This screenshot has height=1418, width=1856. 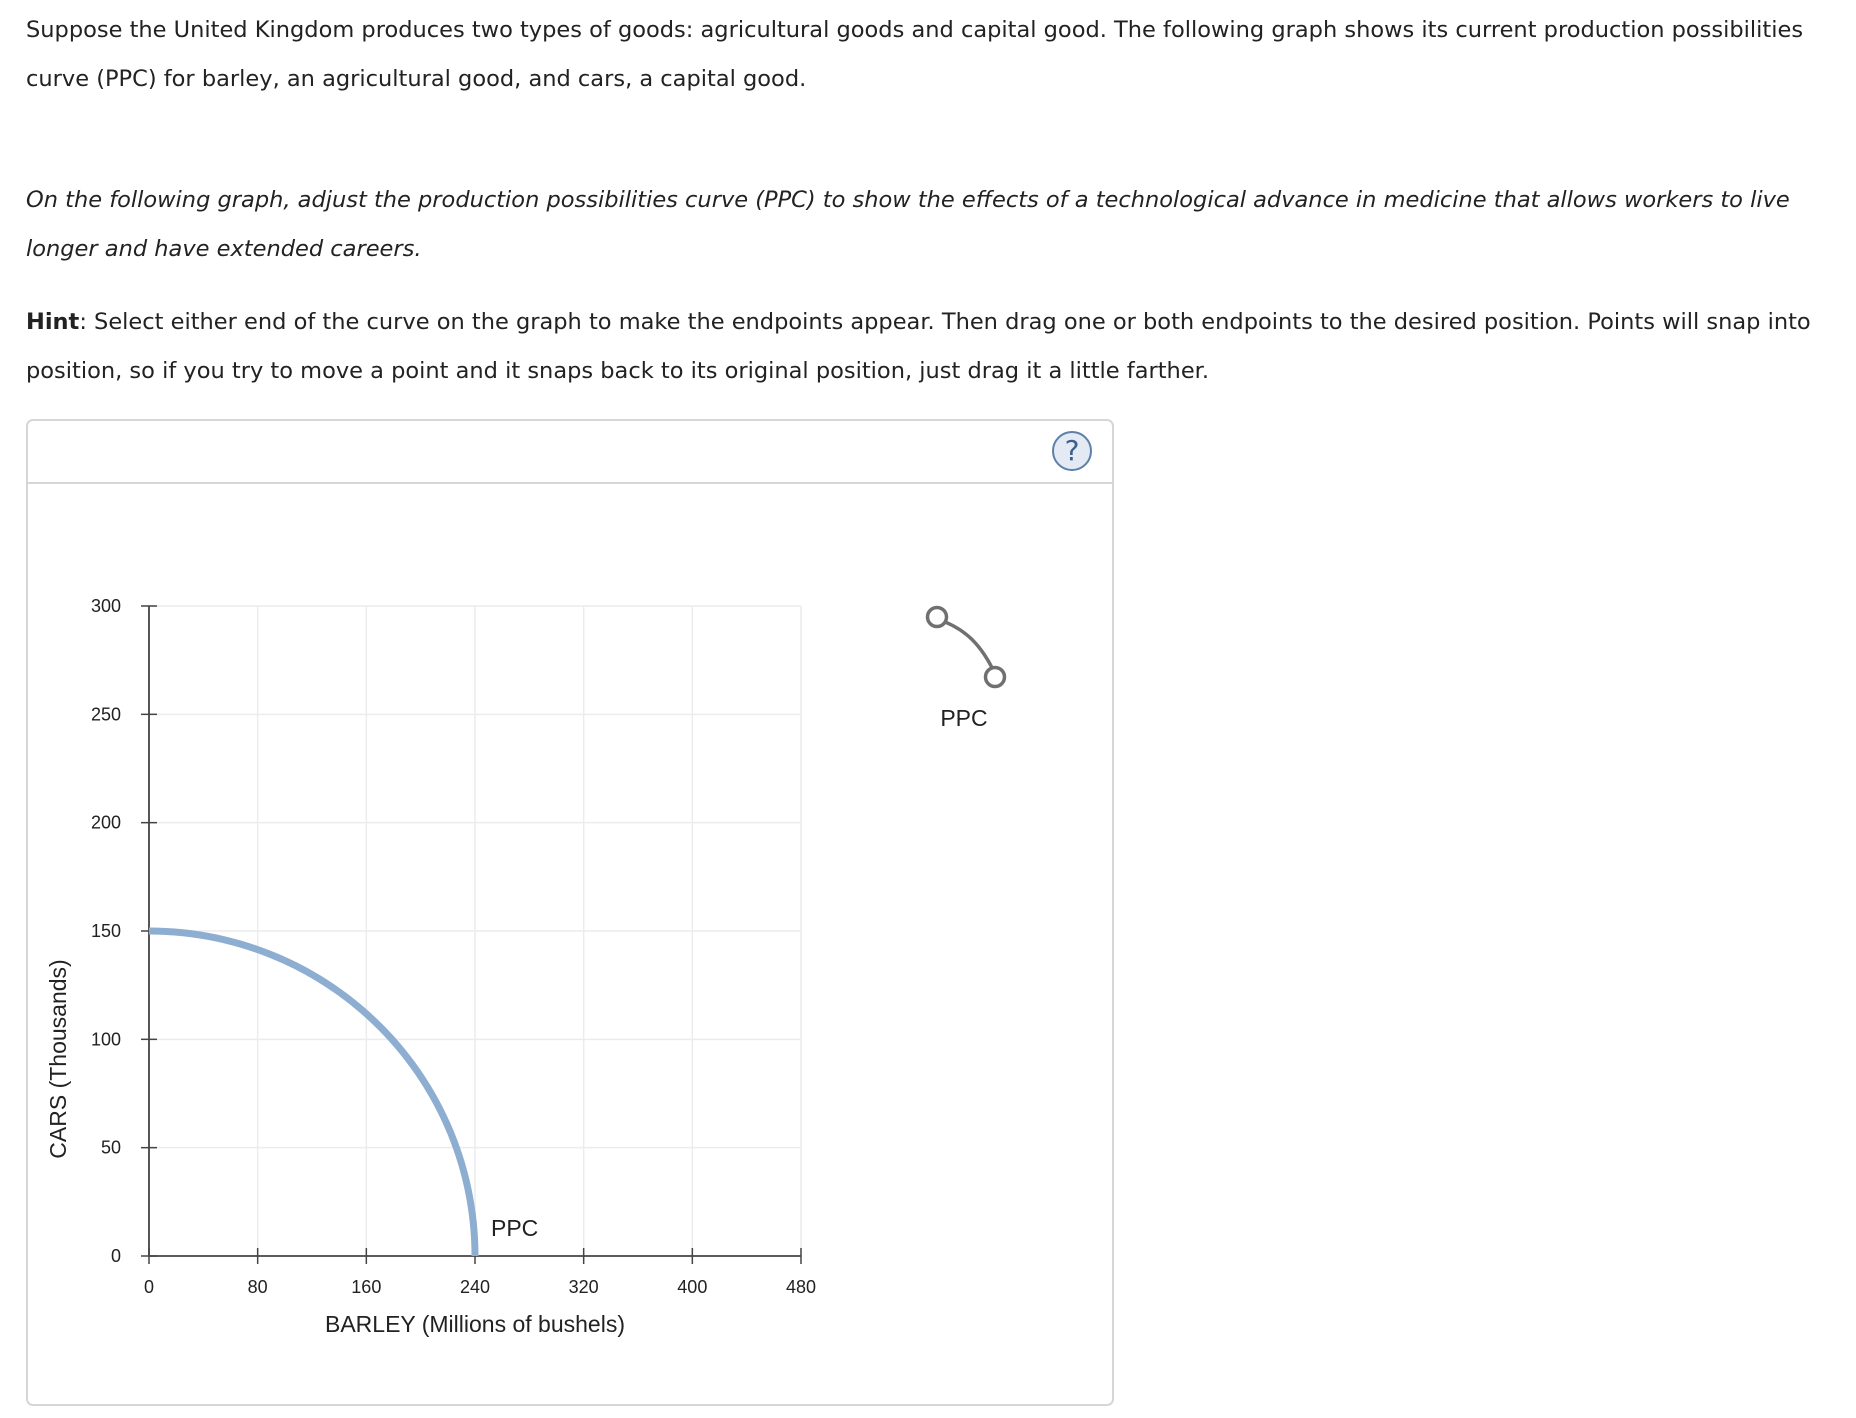 What do you see at coordinates (692, 1287) in the screenshot?
I see `x-tick-label: 400` at bounding box center [692, 1287].